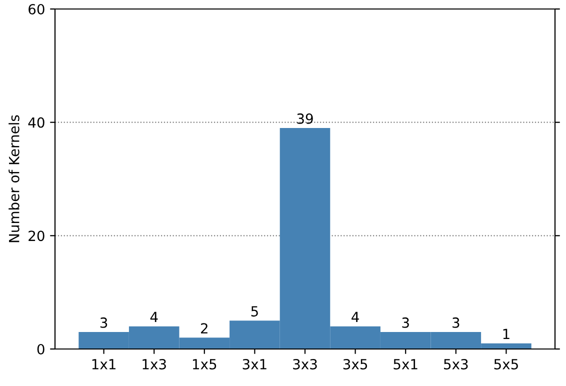 Image resolution: width=566 pixels, height=386 pixels. Describe the element at coordinates (204, 328) in the screenshot. I see `data-label: 2` at that location.